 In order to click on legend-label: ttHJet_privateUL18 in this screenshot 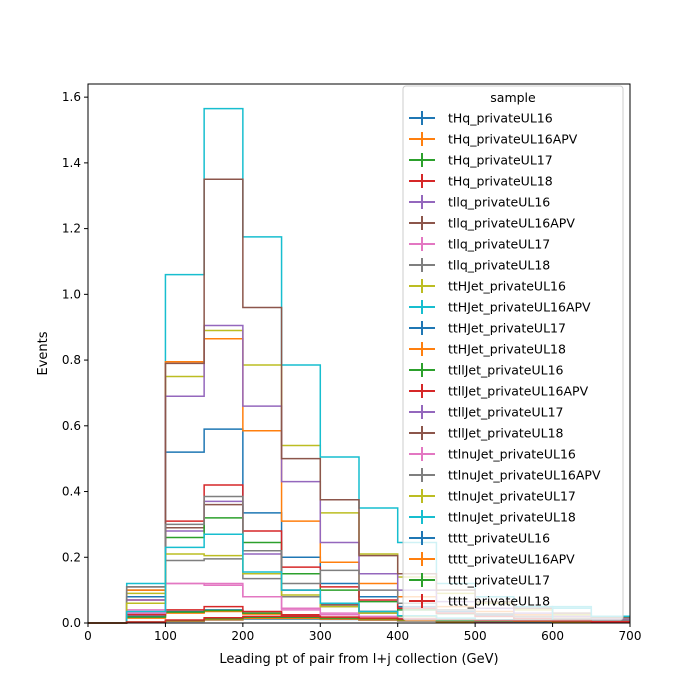, I will do `click(507, 349)`.